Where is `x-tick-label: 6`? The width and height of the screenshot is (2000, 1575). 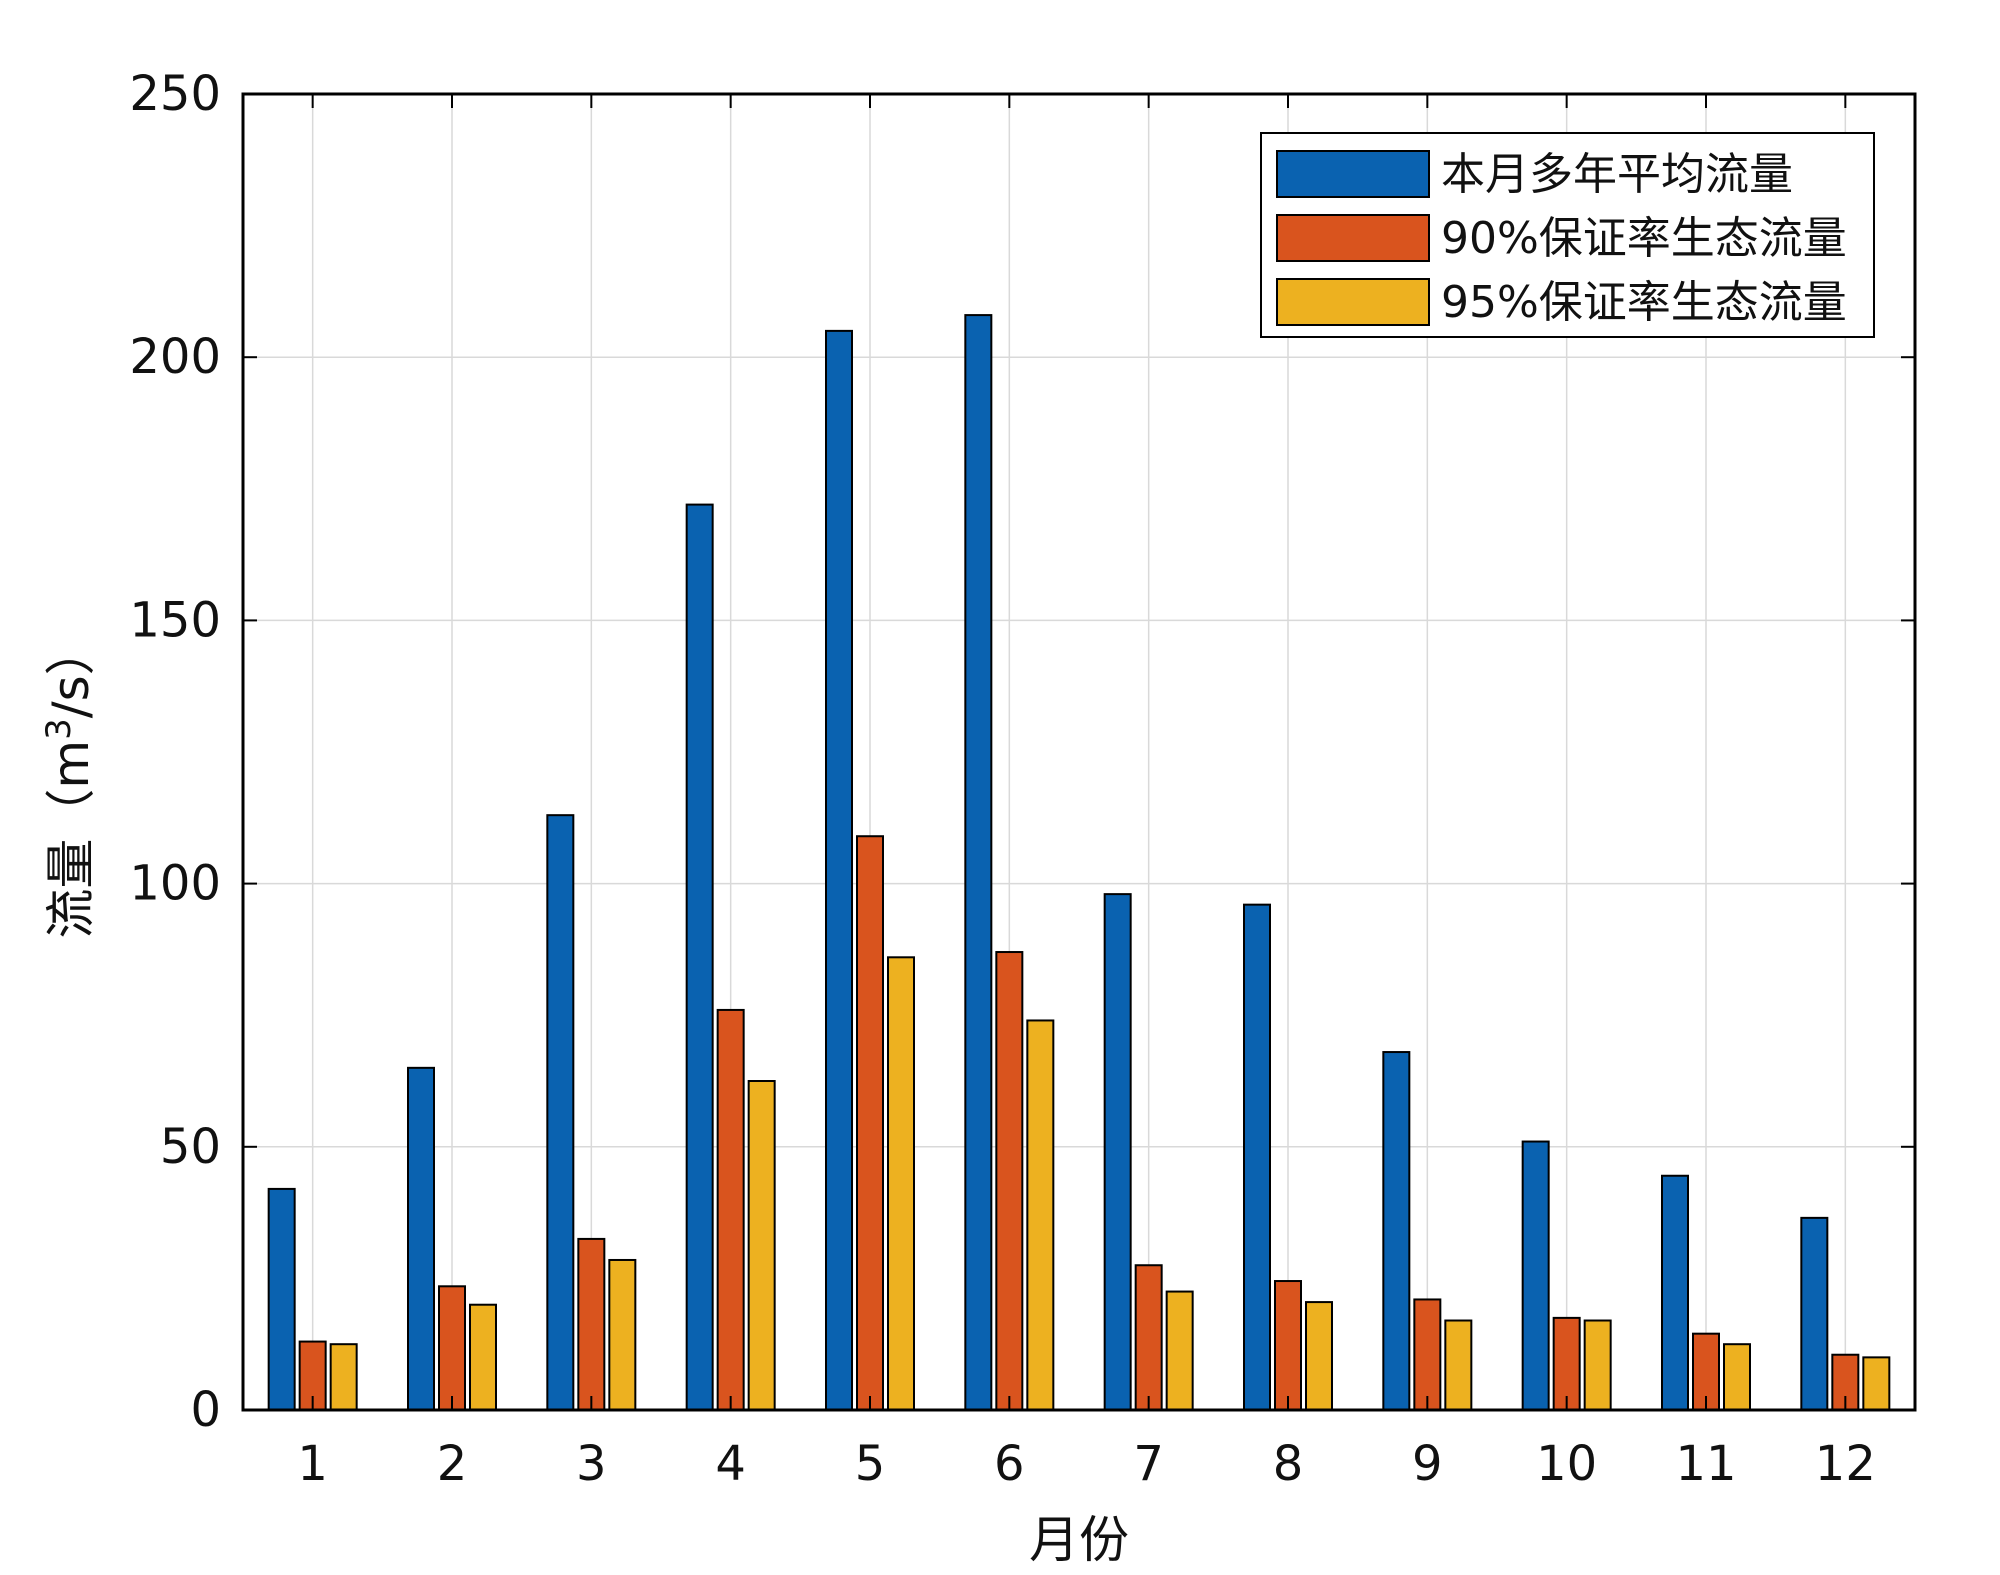 x-tick-label: 6 is located at coordinates (1009, 1464).